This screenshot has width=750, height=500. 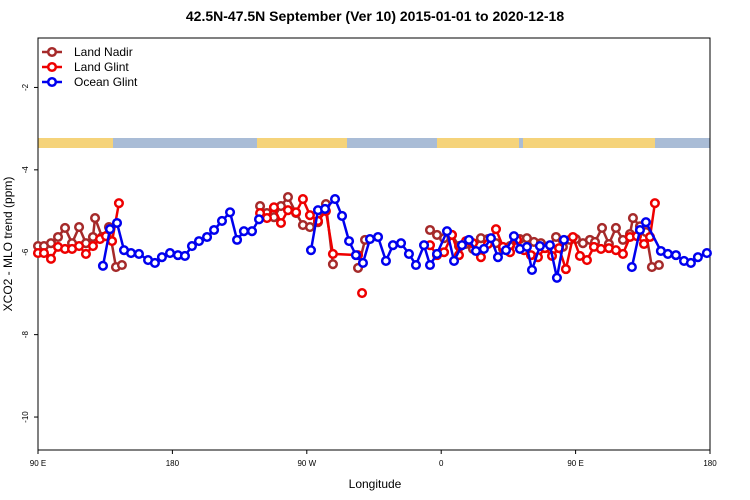 I want to click on y-tick-label: -4, so click(x=25, y=170).